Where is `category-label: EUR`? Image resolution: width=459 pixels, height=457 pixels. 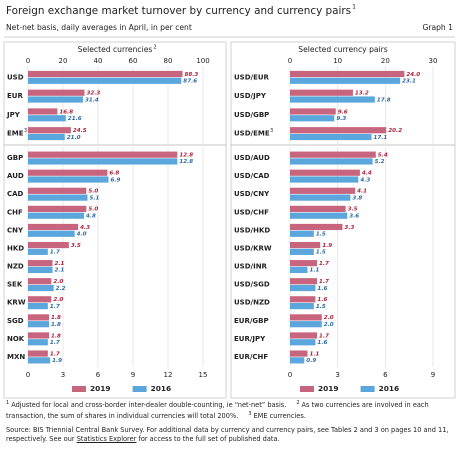
category-label: EUR is located at coordinates (15, 96).